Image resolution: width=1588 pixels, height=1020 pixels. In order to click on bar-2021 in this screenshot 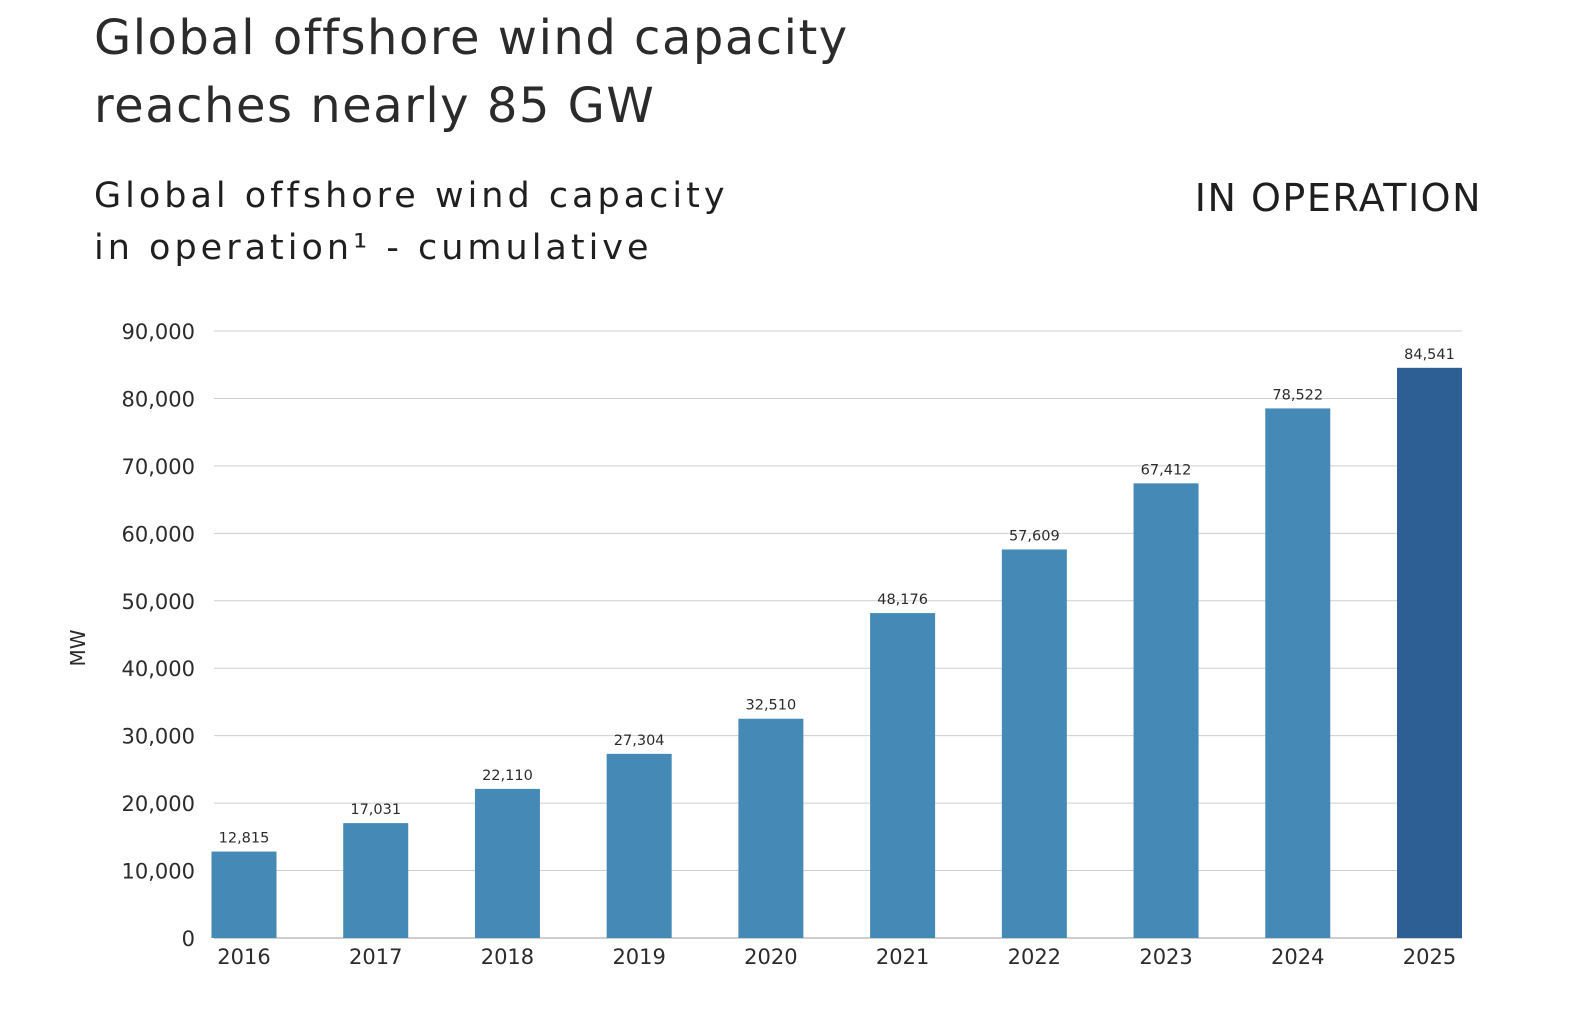, I will do `click(903, 775)`.